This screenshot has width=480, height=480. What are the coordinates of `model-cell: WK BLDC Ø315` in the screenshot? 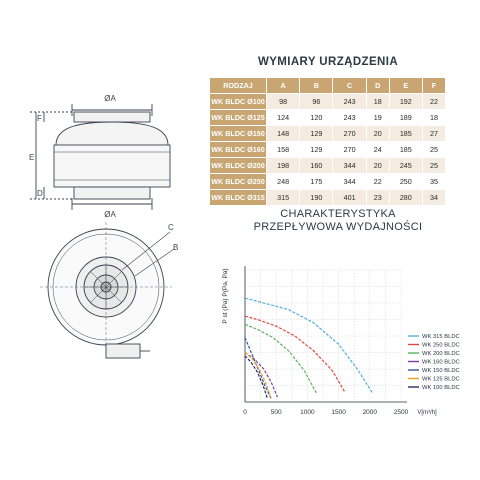 It's located at (238, 197).